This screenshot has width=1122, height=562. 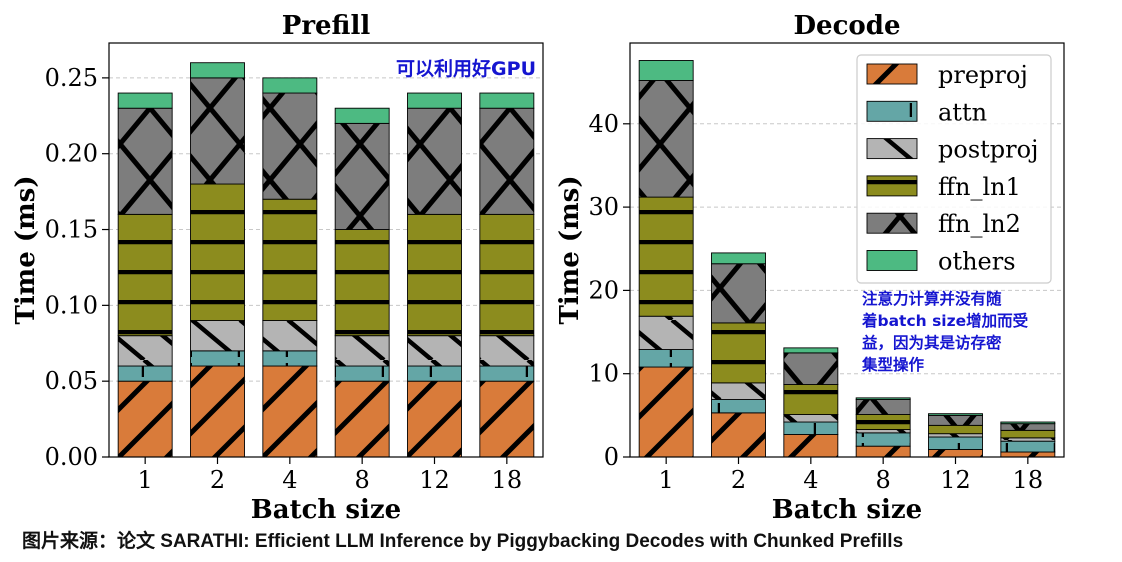 I want to click on legend-item-others: others, so click(x=941, y=262).